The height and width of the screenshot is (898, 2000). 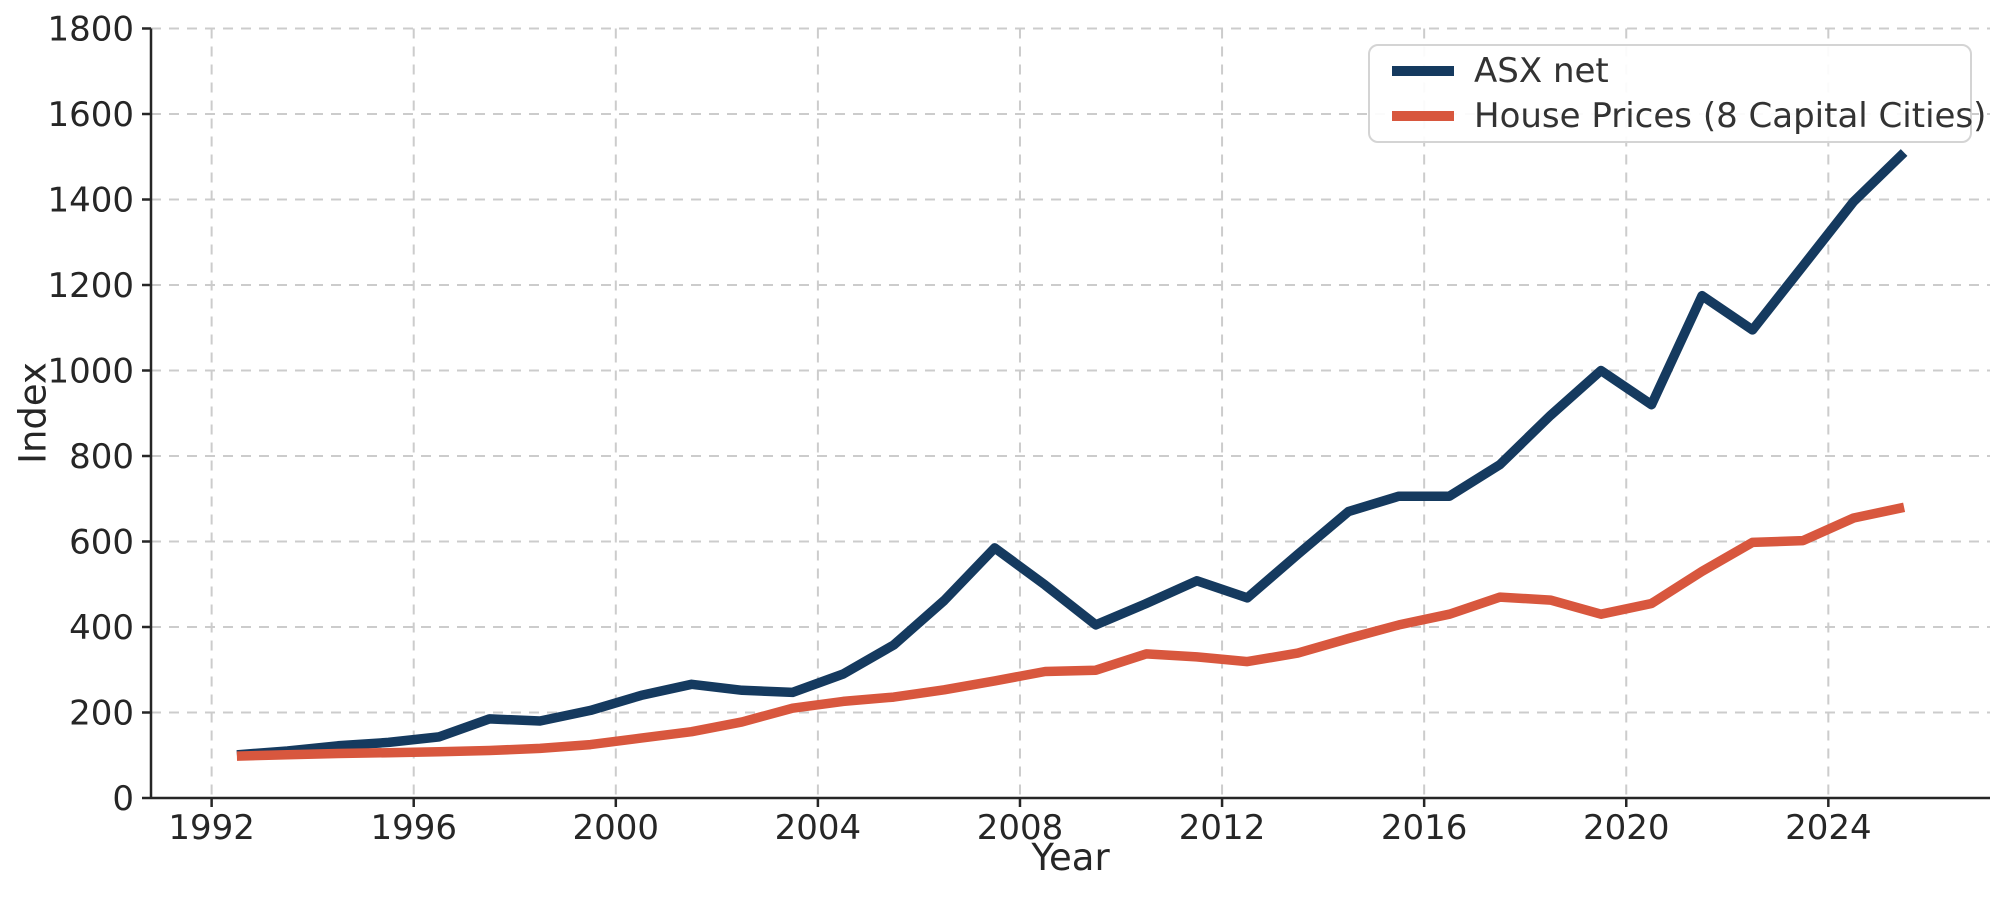 What do you see at coordinates (90, 29) in the screenshot?
I see `y-tick-label: 1800` at bounding box center [90, 29].